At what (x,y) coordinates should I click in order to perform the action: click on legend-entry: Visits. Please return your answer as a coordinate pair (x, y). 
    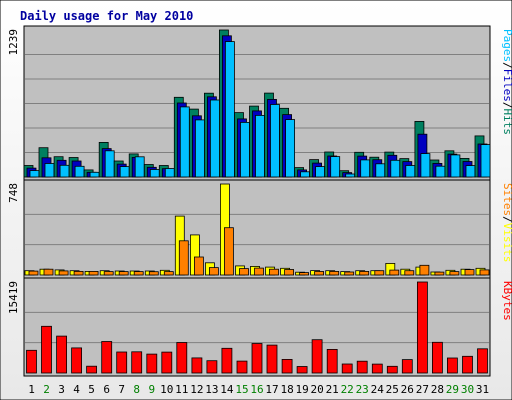
    Looking at the image, I should click on (506, 243).